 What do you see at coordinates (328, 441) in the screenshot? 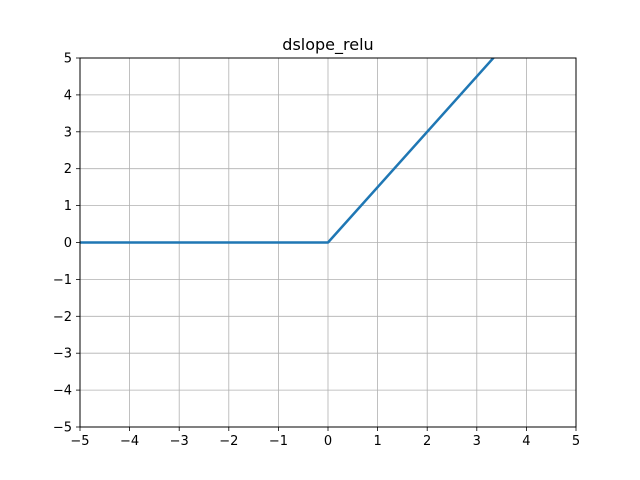
I see `x-tick-label: 0` at bounding box center [328, 441].